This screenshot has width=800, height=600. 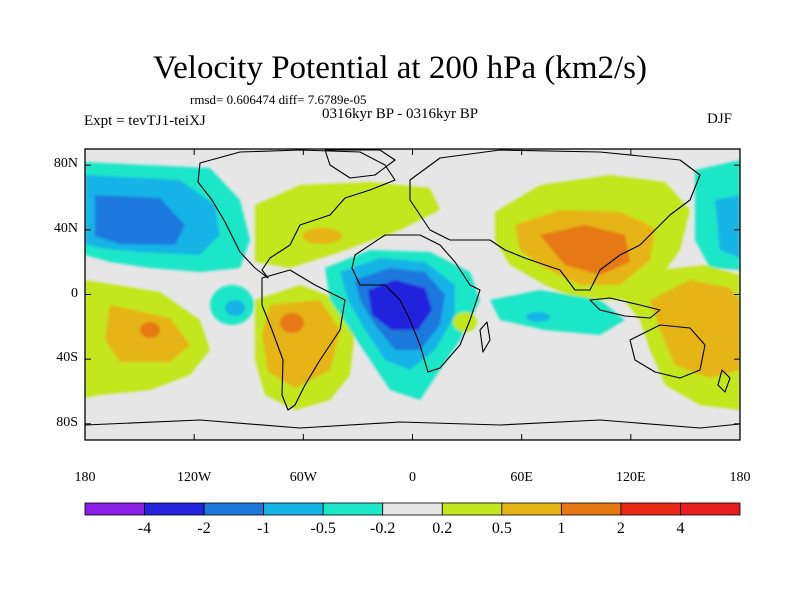 I want to click on stats-subtitle: rmsd= 0.606474 diff= 7.6789e-05, so click(x=278, y=99).